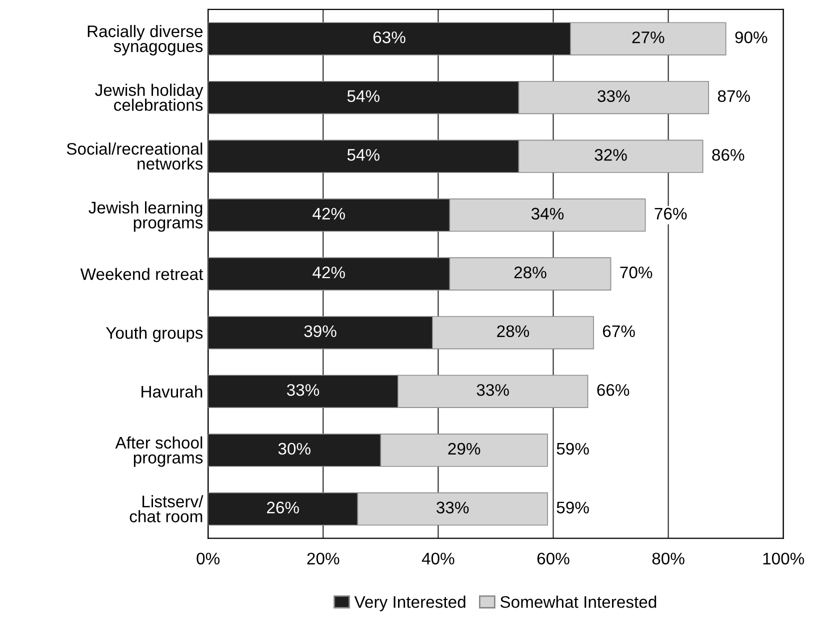 Image resolution: width=816 pixels, height=626 pixels. Describe the element at coordinates (547, 214) in the screenshot. I see `data-label: 34%` at that location.